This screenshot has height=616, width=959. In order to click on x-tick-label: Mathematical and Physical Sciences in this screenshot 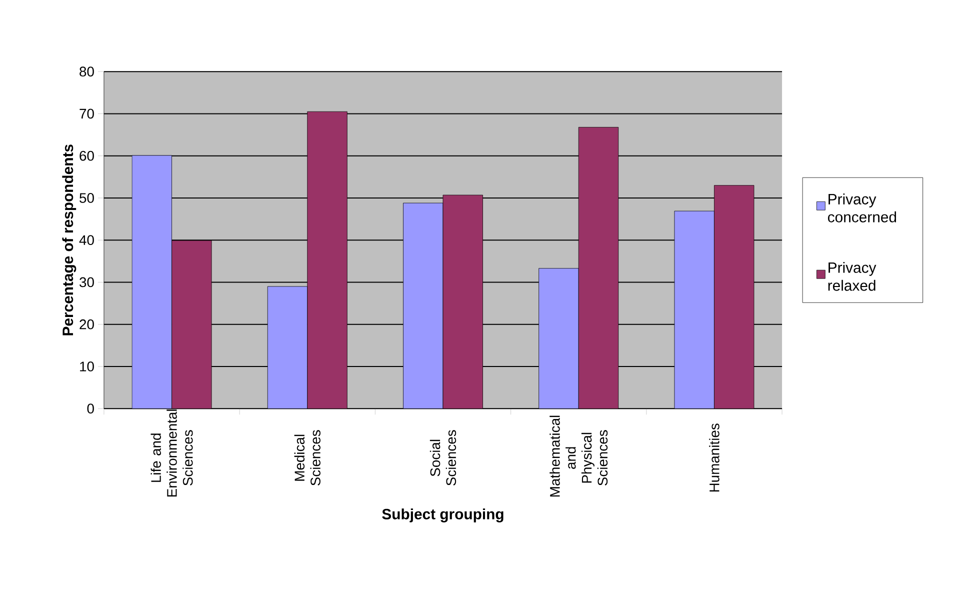, I will do `click(579, 456)`.